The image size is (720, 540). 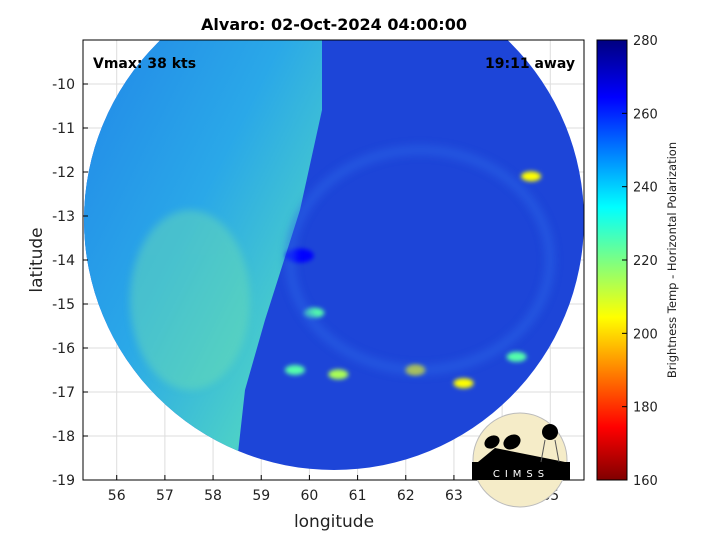 What do you see at coordinates (521, 474) in the screenshot?
I see `logo-text: CIMSS` at bounding box center [521, 474].